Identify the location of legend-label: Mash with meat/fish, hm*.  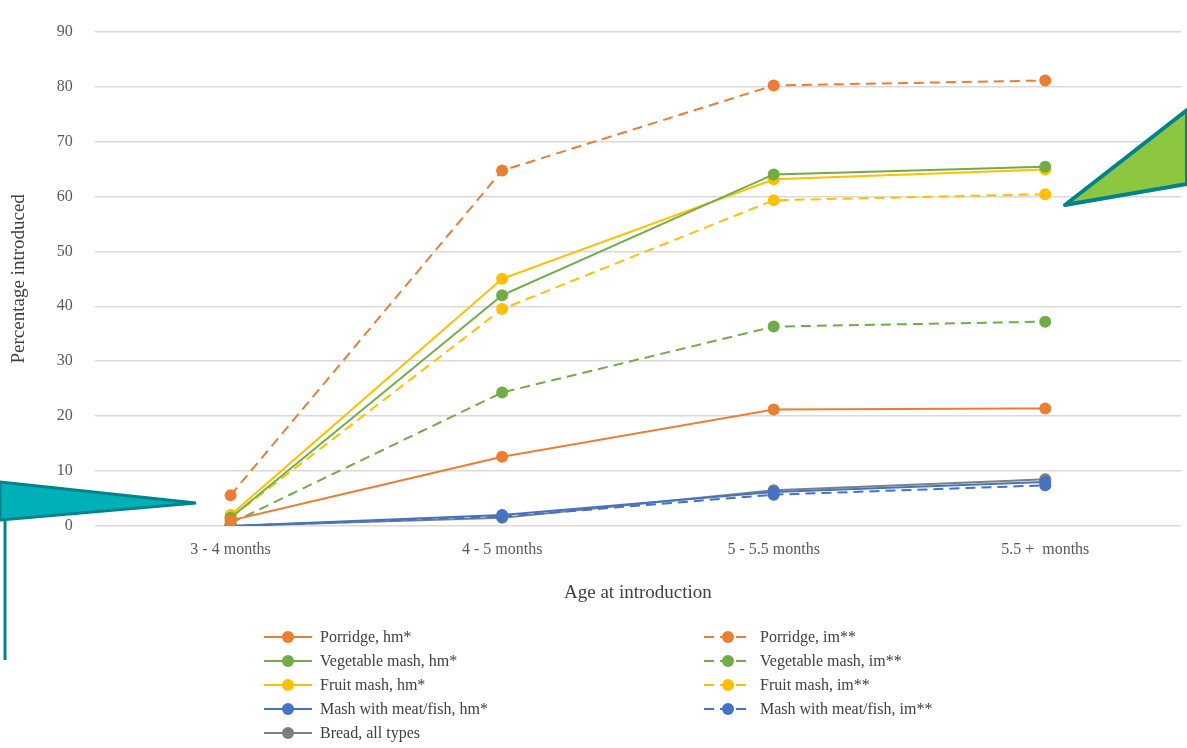
(404, 709).